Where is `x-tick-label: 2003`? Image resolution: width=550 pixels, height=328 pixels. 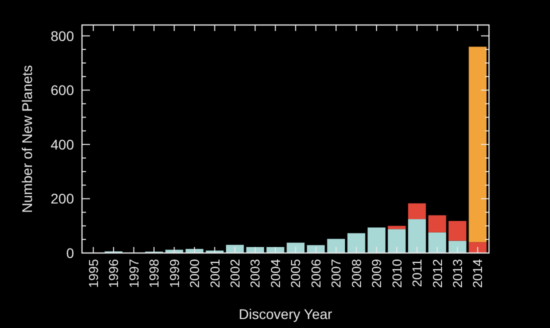
x-tick-label: 2003 is located at coordinates (255, 273).